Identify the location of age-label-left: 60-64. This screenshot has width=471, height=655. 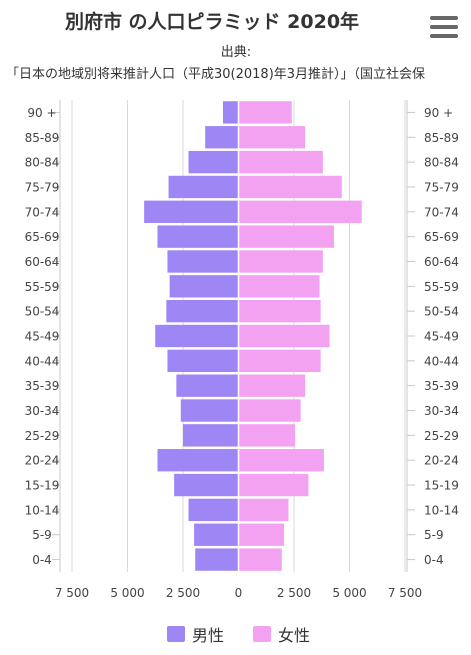
(42, 262).